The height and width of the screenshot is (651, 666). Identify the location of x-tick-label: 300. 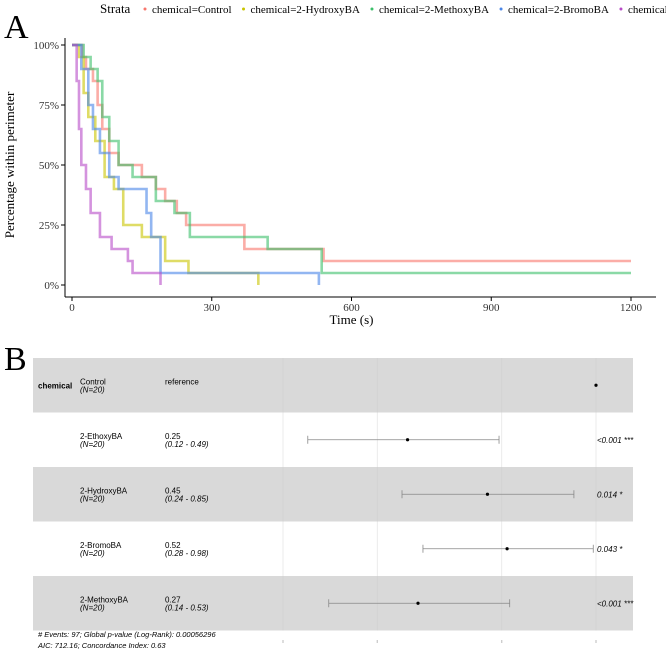
(212, 308).